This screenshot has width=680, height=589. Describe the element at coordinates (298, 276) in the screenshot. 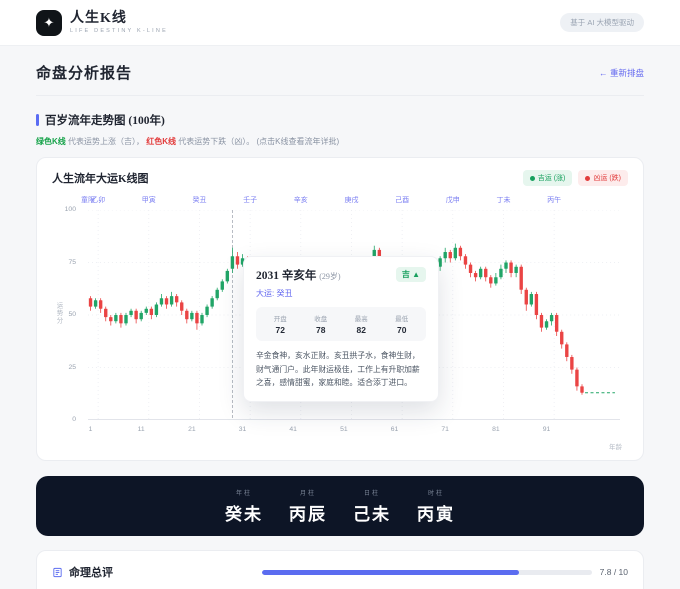

I see `tooltip-title: 2031 辛亥年 (29岁)` at that location.